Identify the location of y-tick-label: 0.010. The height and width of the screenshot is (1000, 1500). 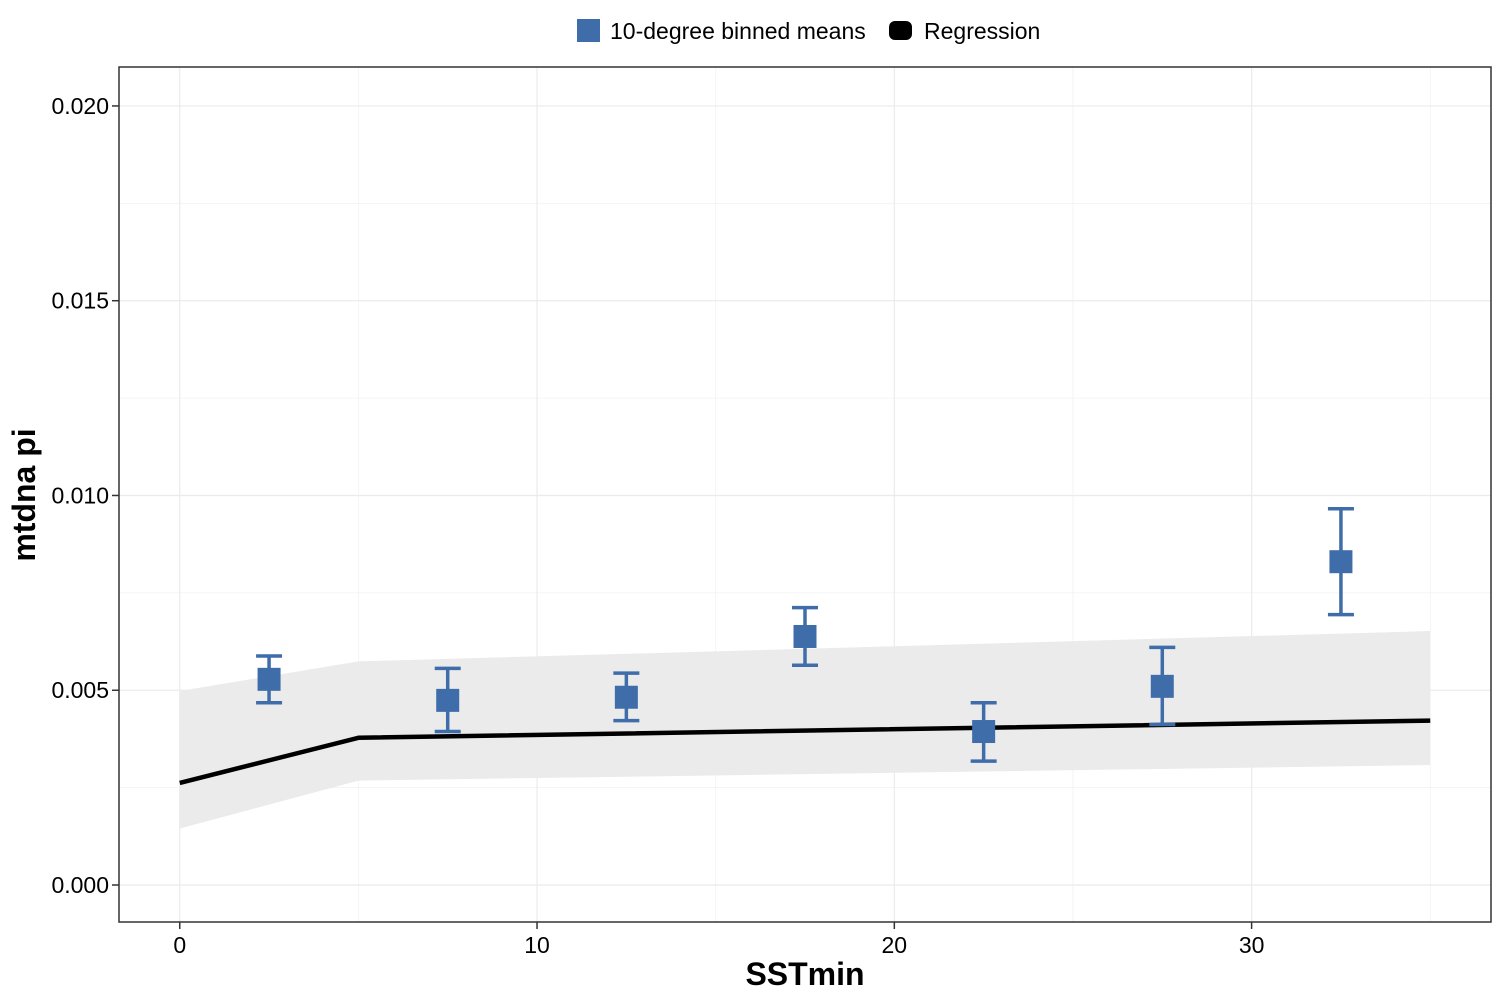
(80, 495).